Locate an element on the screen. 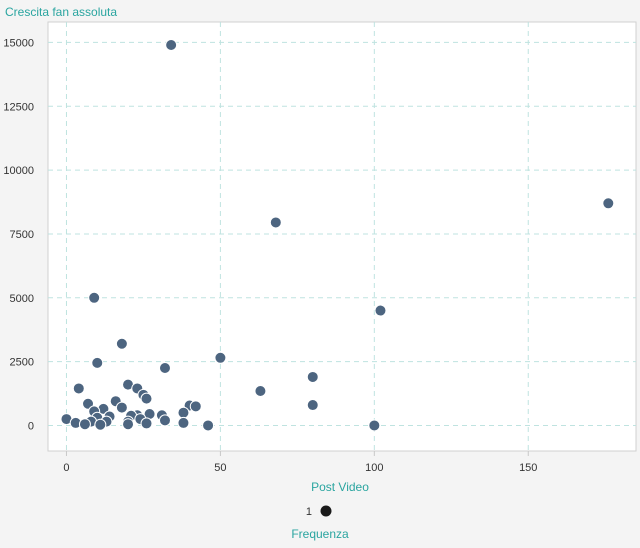 The height and width of the screenshot is (548, 640). y-tick-label: 12500 is located at coordinates (18, 107).